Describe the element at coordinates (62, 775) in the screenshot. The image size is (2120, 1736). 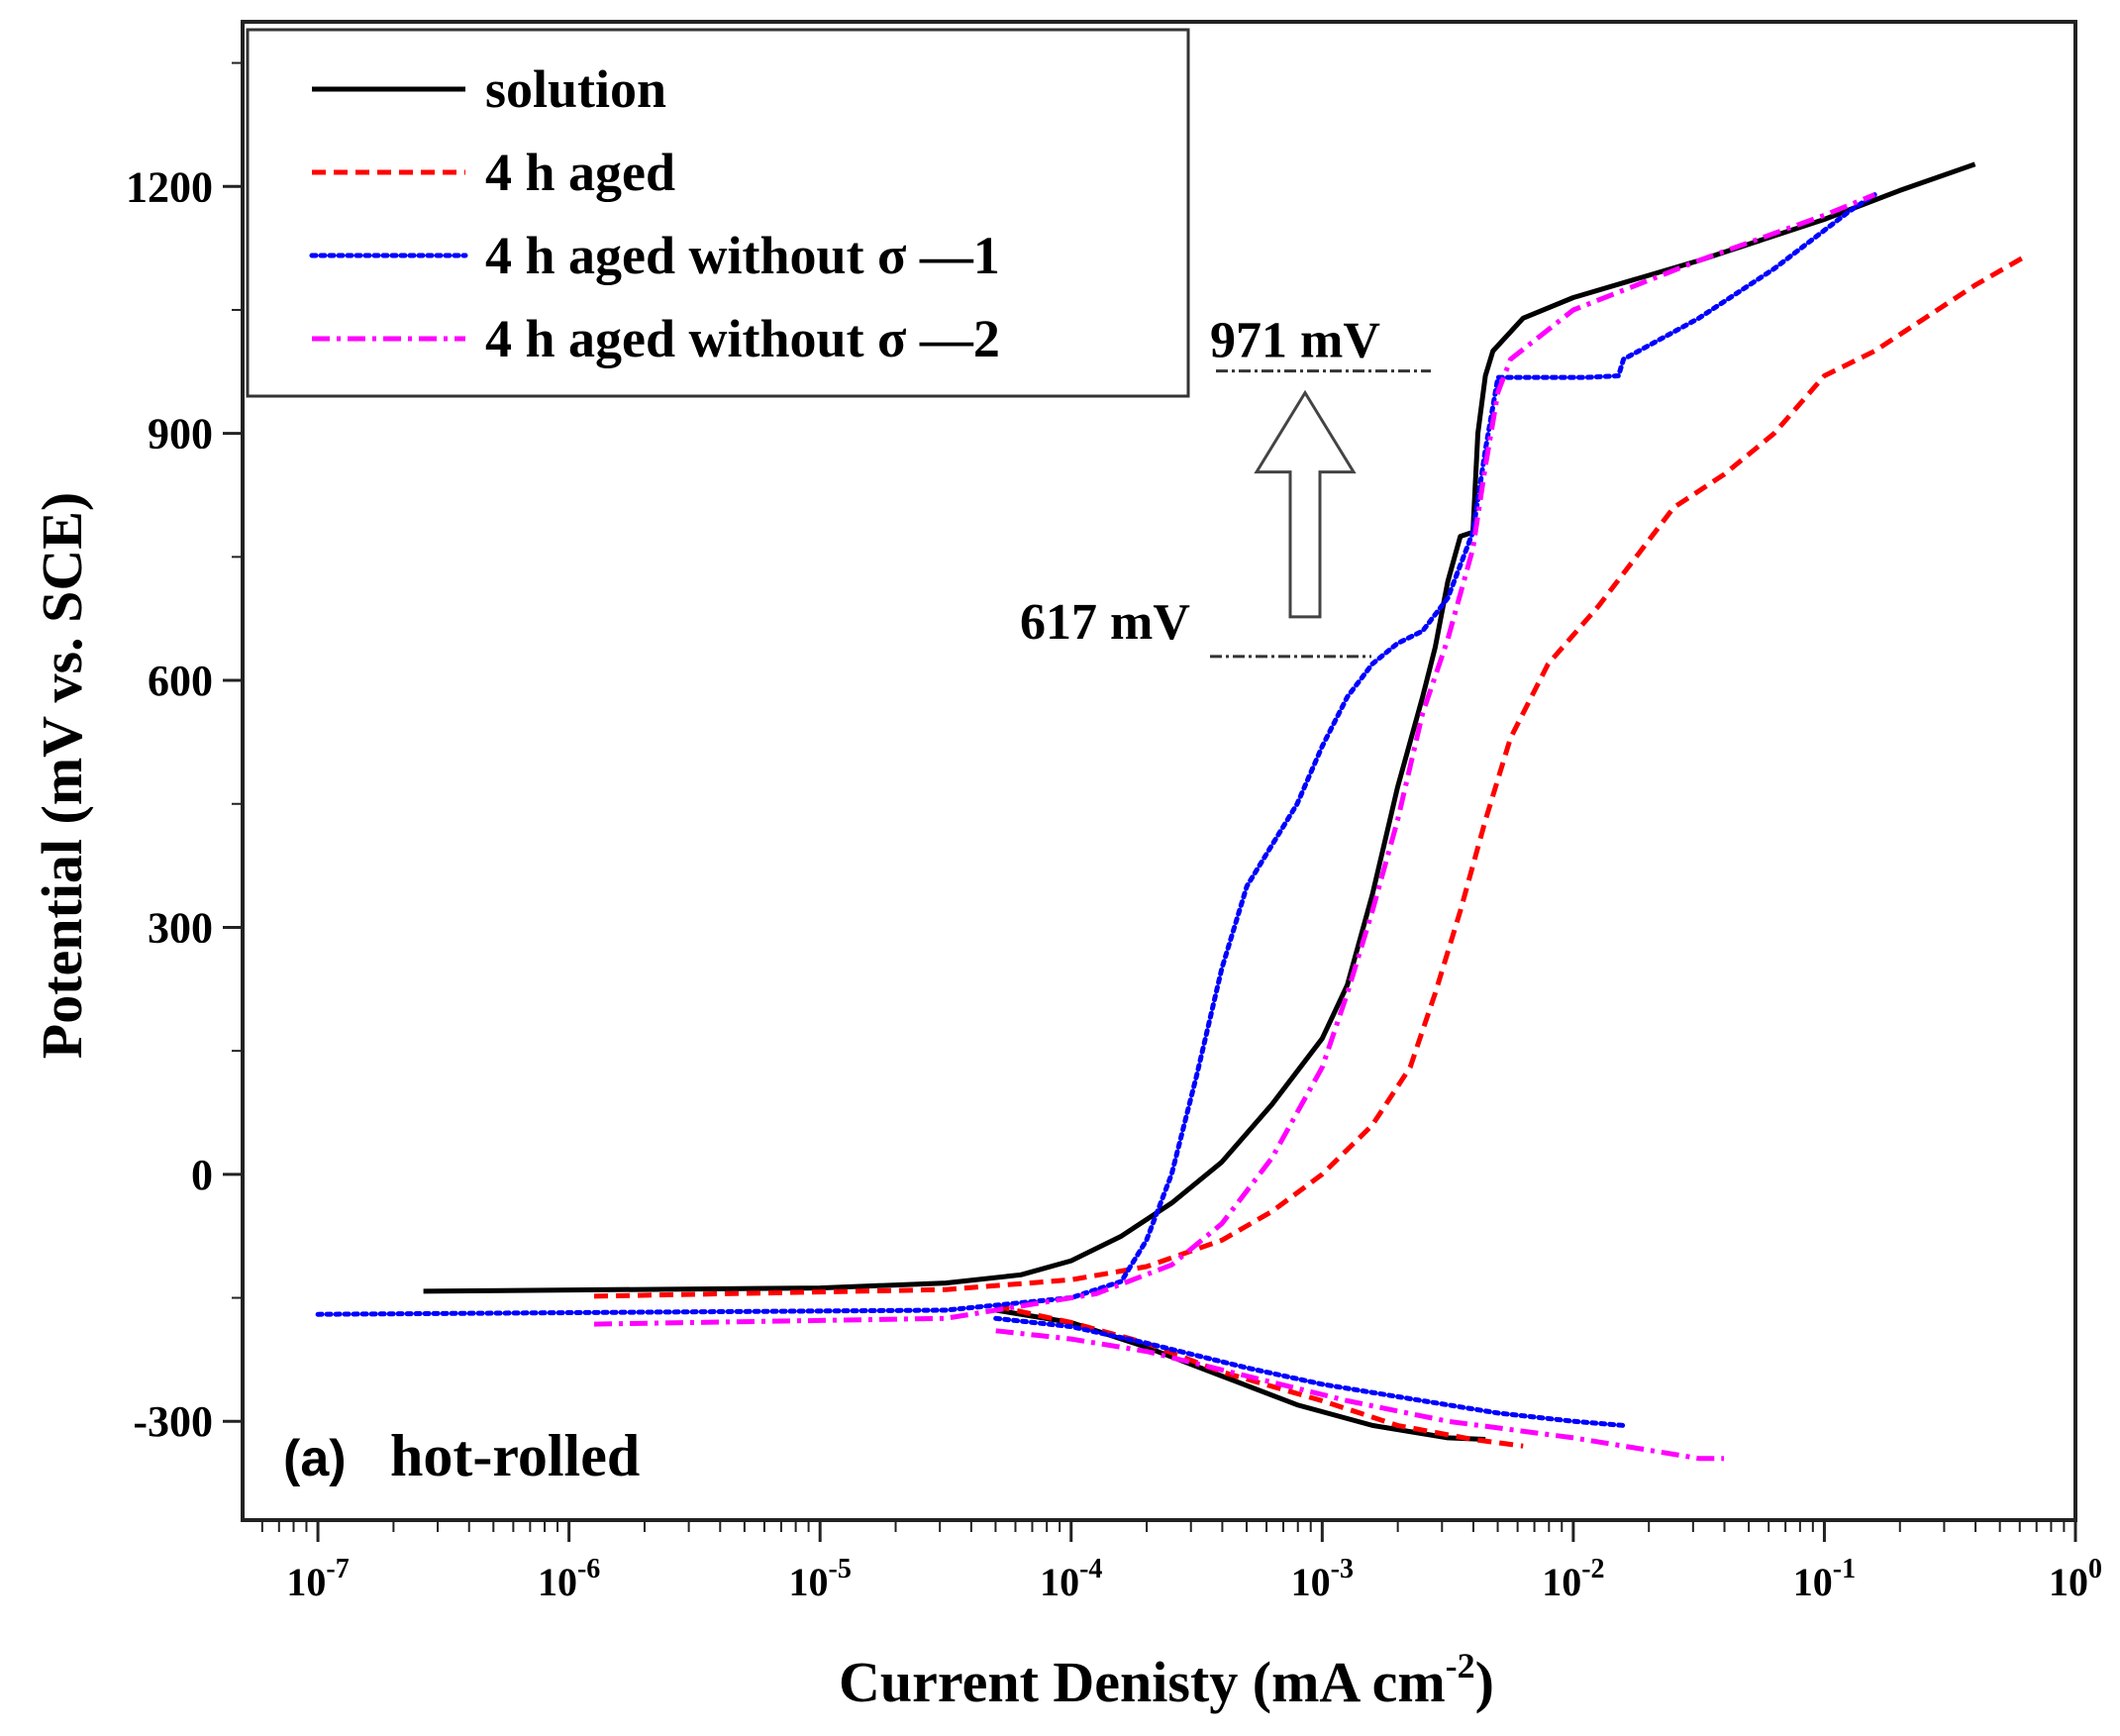
I see `y-axis-label: Potential (mV vs. SCE)` at that location.